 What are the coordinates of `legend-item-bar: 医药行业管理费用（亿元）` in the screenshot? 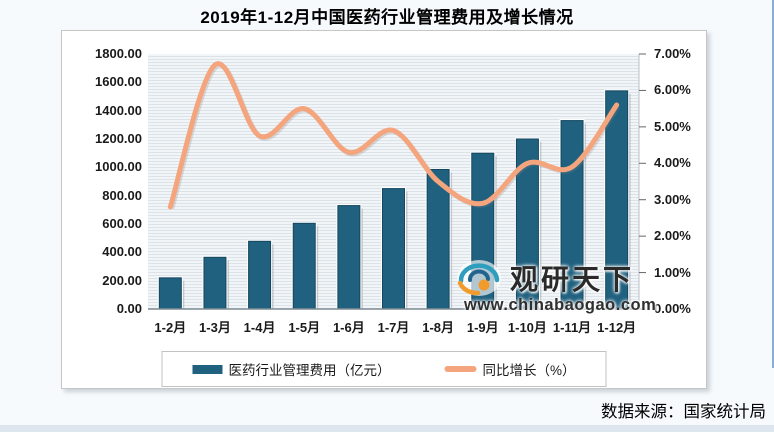 It's located at (291, 369).